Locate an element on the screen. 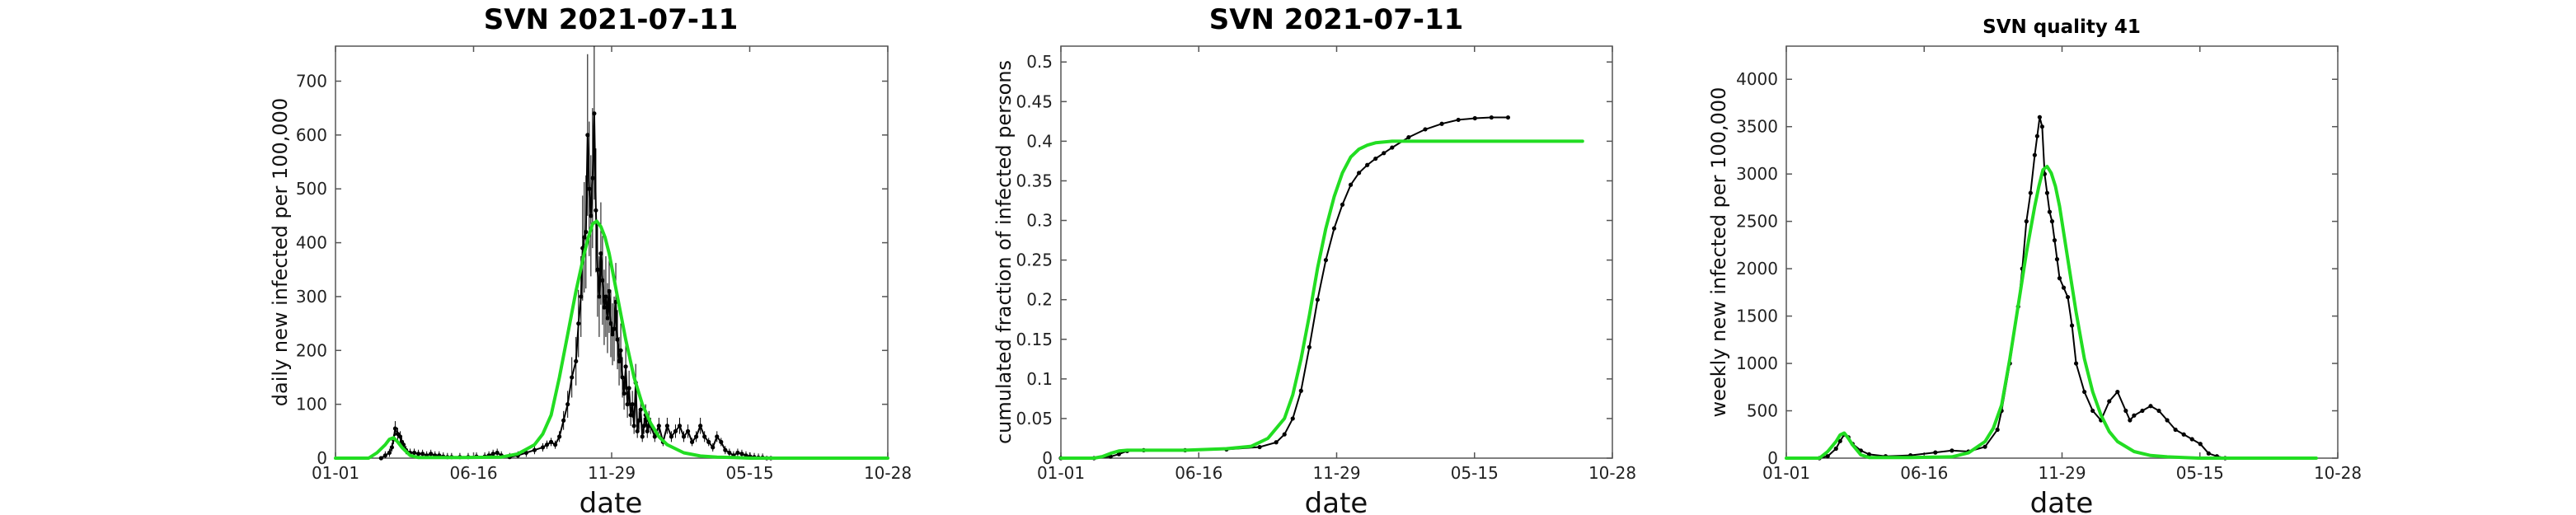  y-tick-label: 3500 is located at coordinates (1757, 127).